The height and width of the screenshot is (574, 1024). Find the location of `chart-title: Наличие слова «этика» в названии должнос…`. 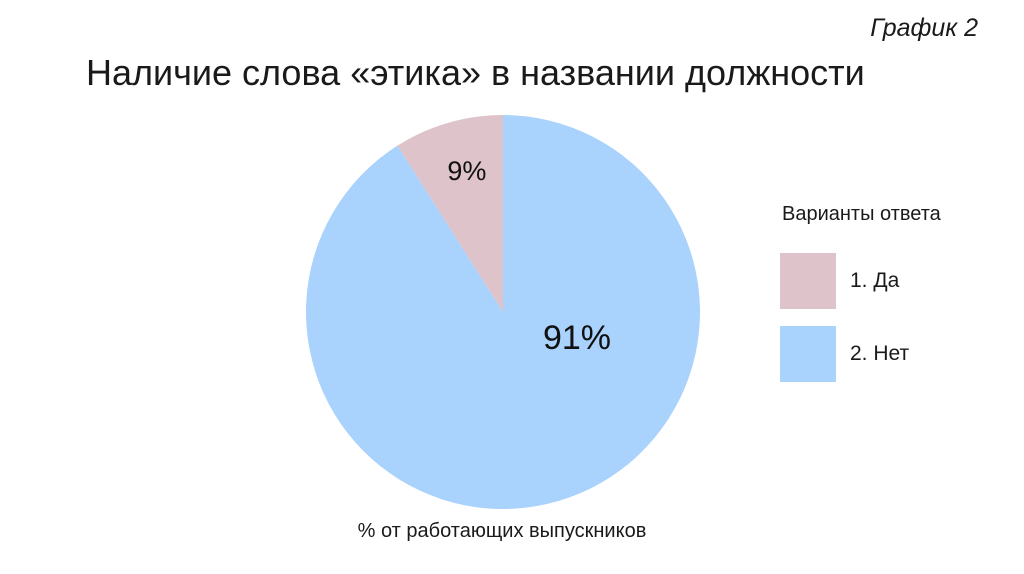

chart-title: Наличие слова «этика» в названии должнос… is located at coordinates (475, 72).